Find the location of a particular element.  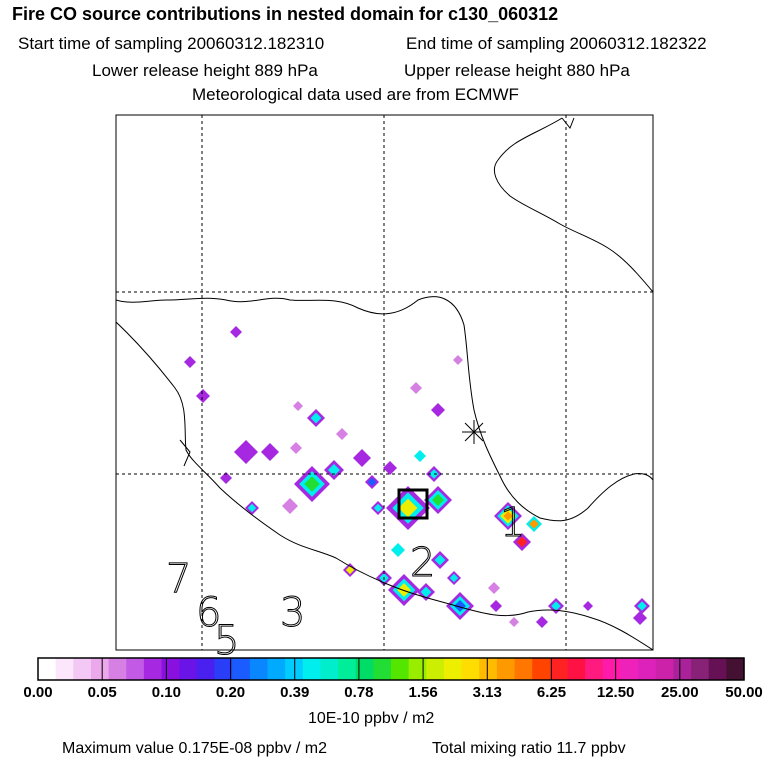

colorbar-tick-label: 0.39 is located at coordinates (295, 692).